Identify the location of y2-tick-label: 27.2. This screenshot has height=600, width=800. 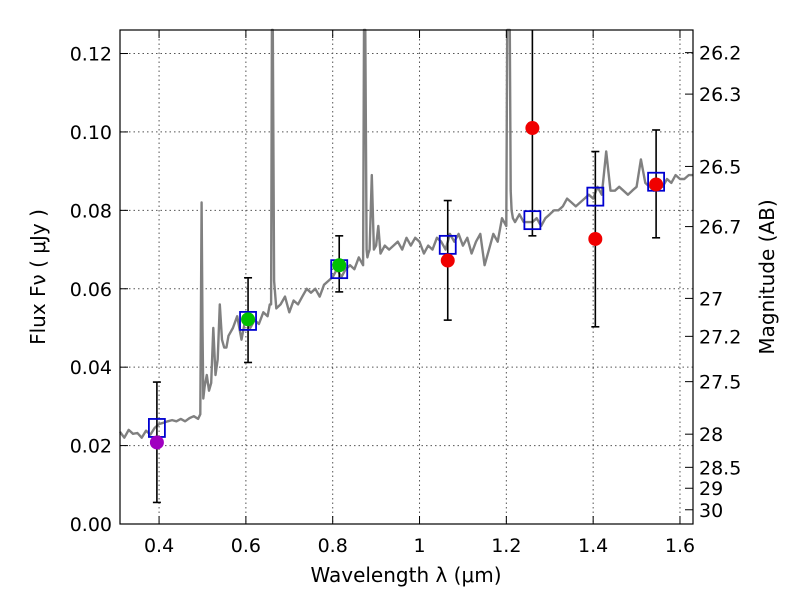
(720, 337).